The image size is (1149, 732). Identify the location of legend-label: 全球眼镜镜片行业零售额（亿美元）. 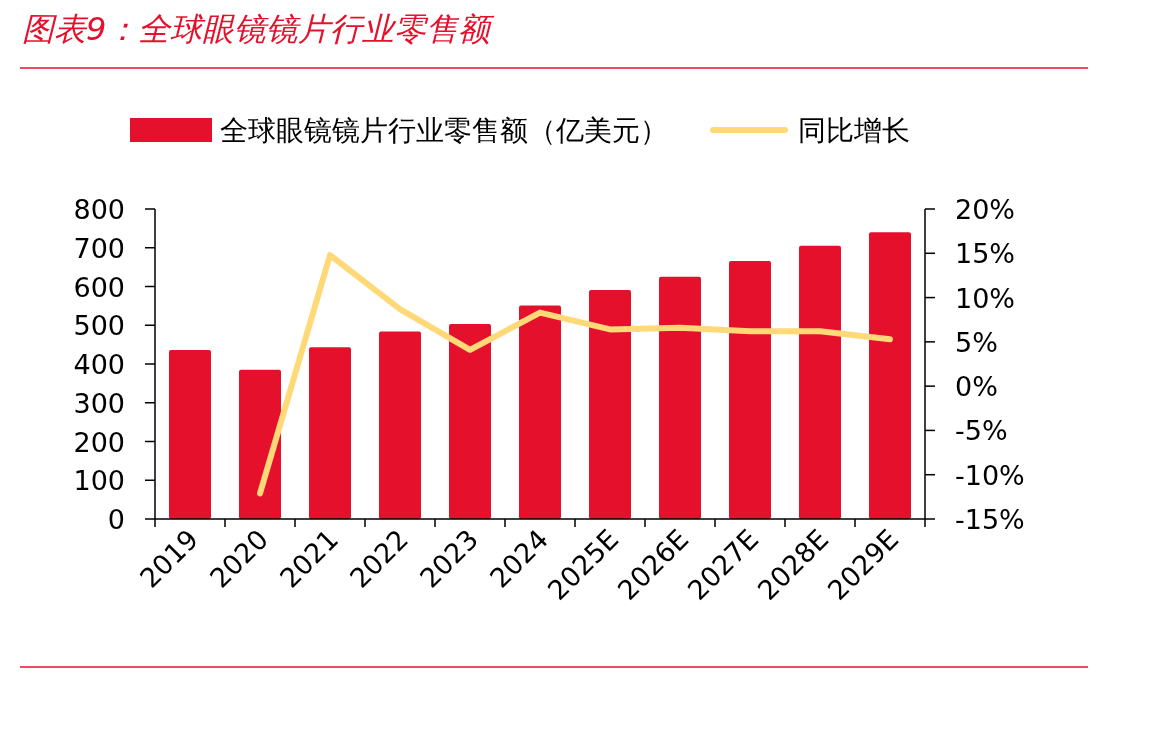
(444, 130).